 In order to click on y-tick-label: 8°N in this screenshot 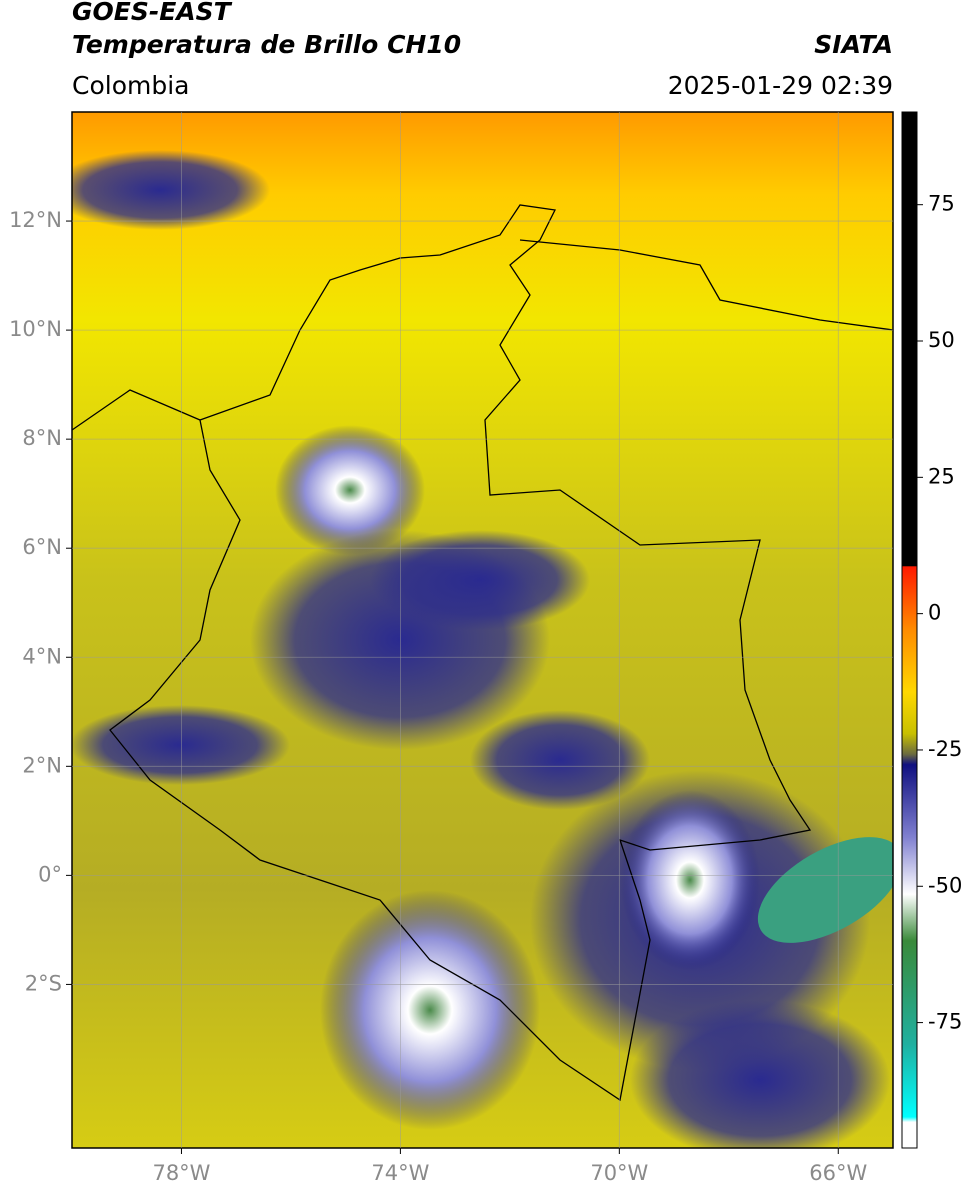, I will do `click(42, 438)`.